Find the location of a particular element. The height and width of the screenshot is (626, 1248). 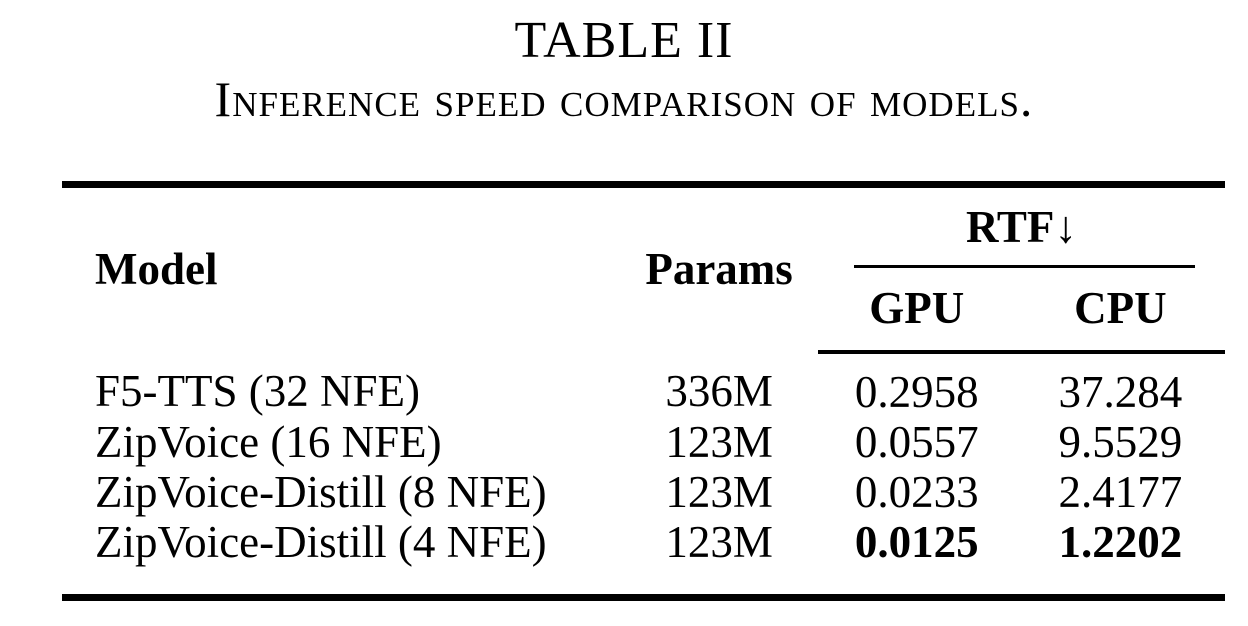

cell-rtf-gpu: 0.0557 is located at coordinates (916, 442).